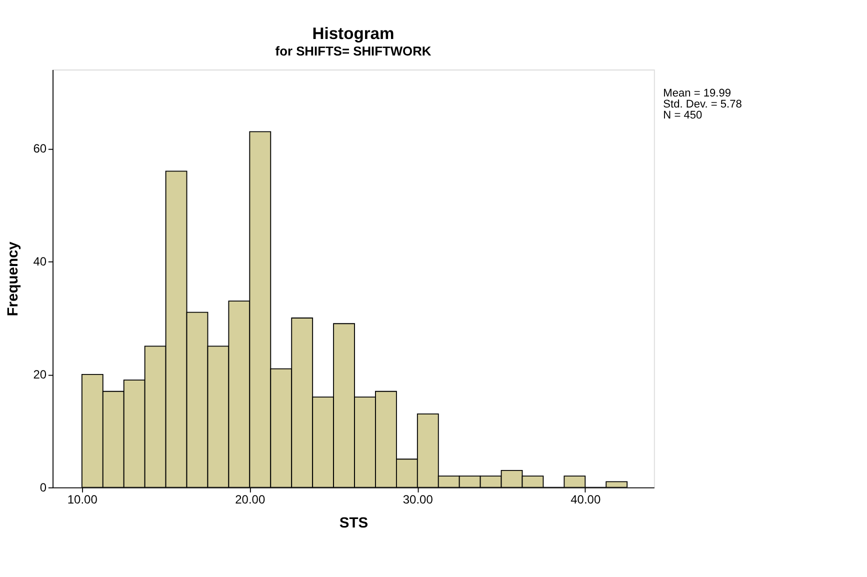 The width and height of the screenshot is (867, 577). What do you see at coordinates (353, 34) in the screenshot?
I see `chart-title: Histogram` at bounding box center [353, 34].